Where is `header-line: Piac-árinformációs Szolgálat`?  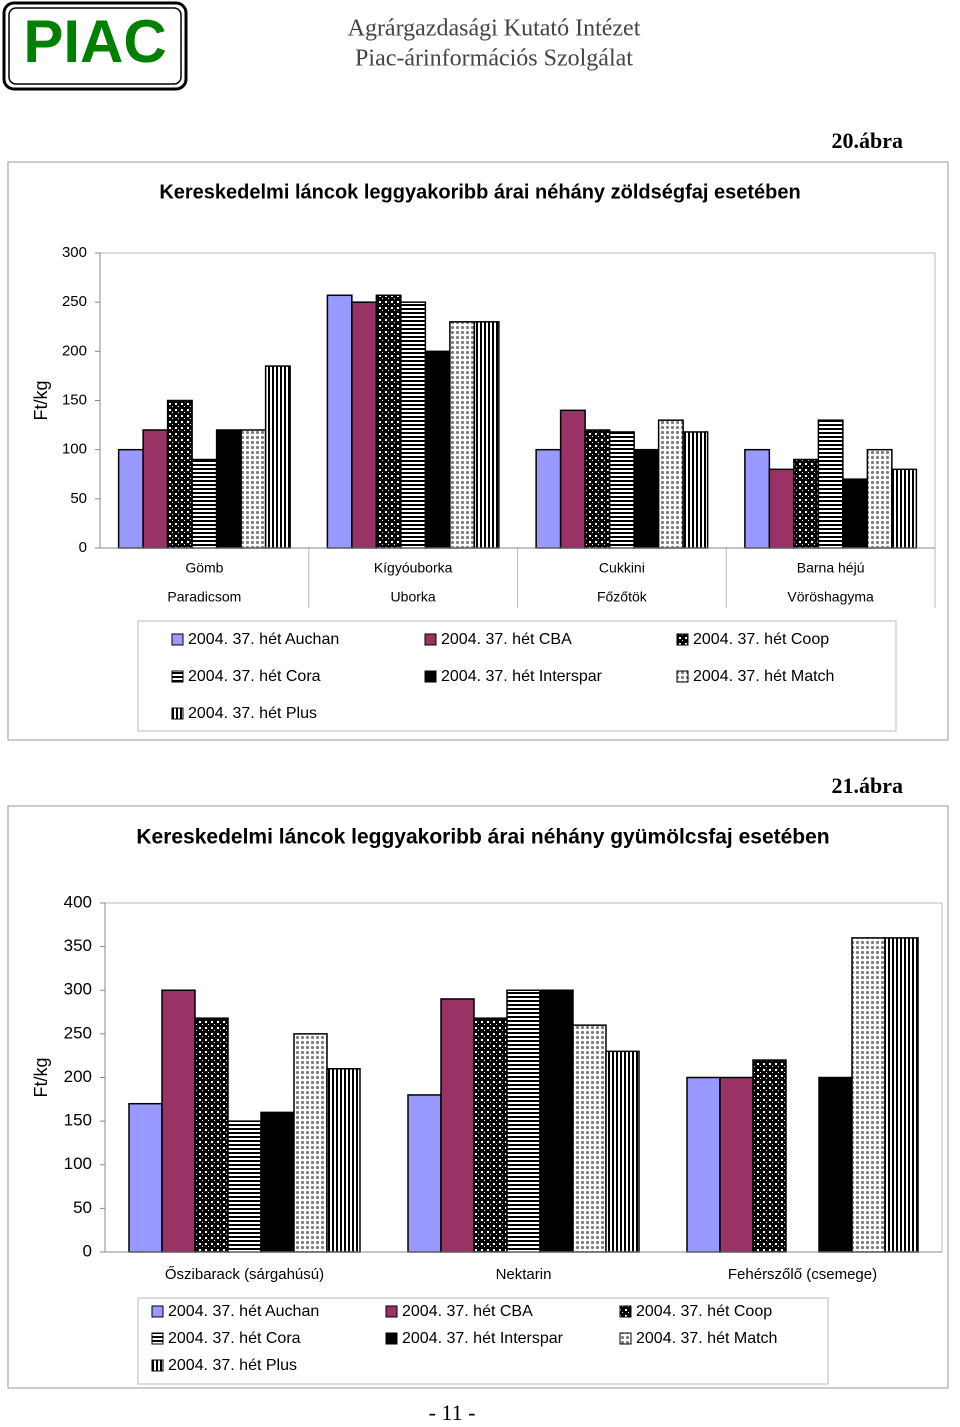 header-line: Piac-árinformációs Szolgálat is located at coordinates (494, 59).